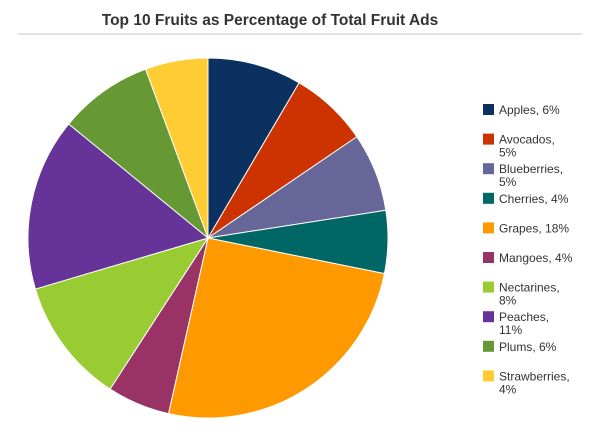  What do you see at coordinates (488, 346) in the screenshot?
I see `legend-swatch-plums` at bounding box center [488, 346].